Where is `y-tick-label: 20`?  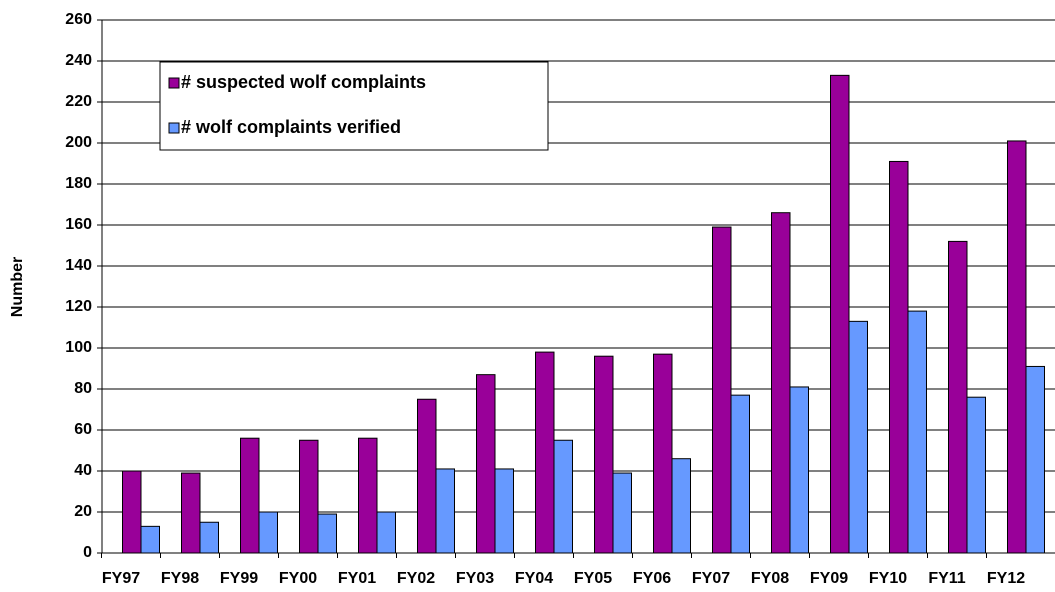
y-tick-label: 20 is located at coordinates (83, 511).